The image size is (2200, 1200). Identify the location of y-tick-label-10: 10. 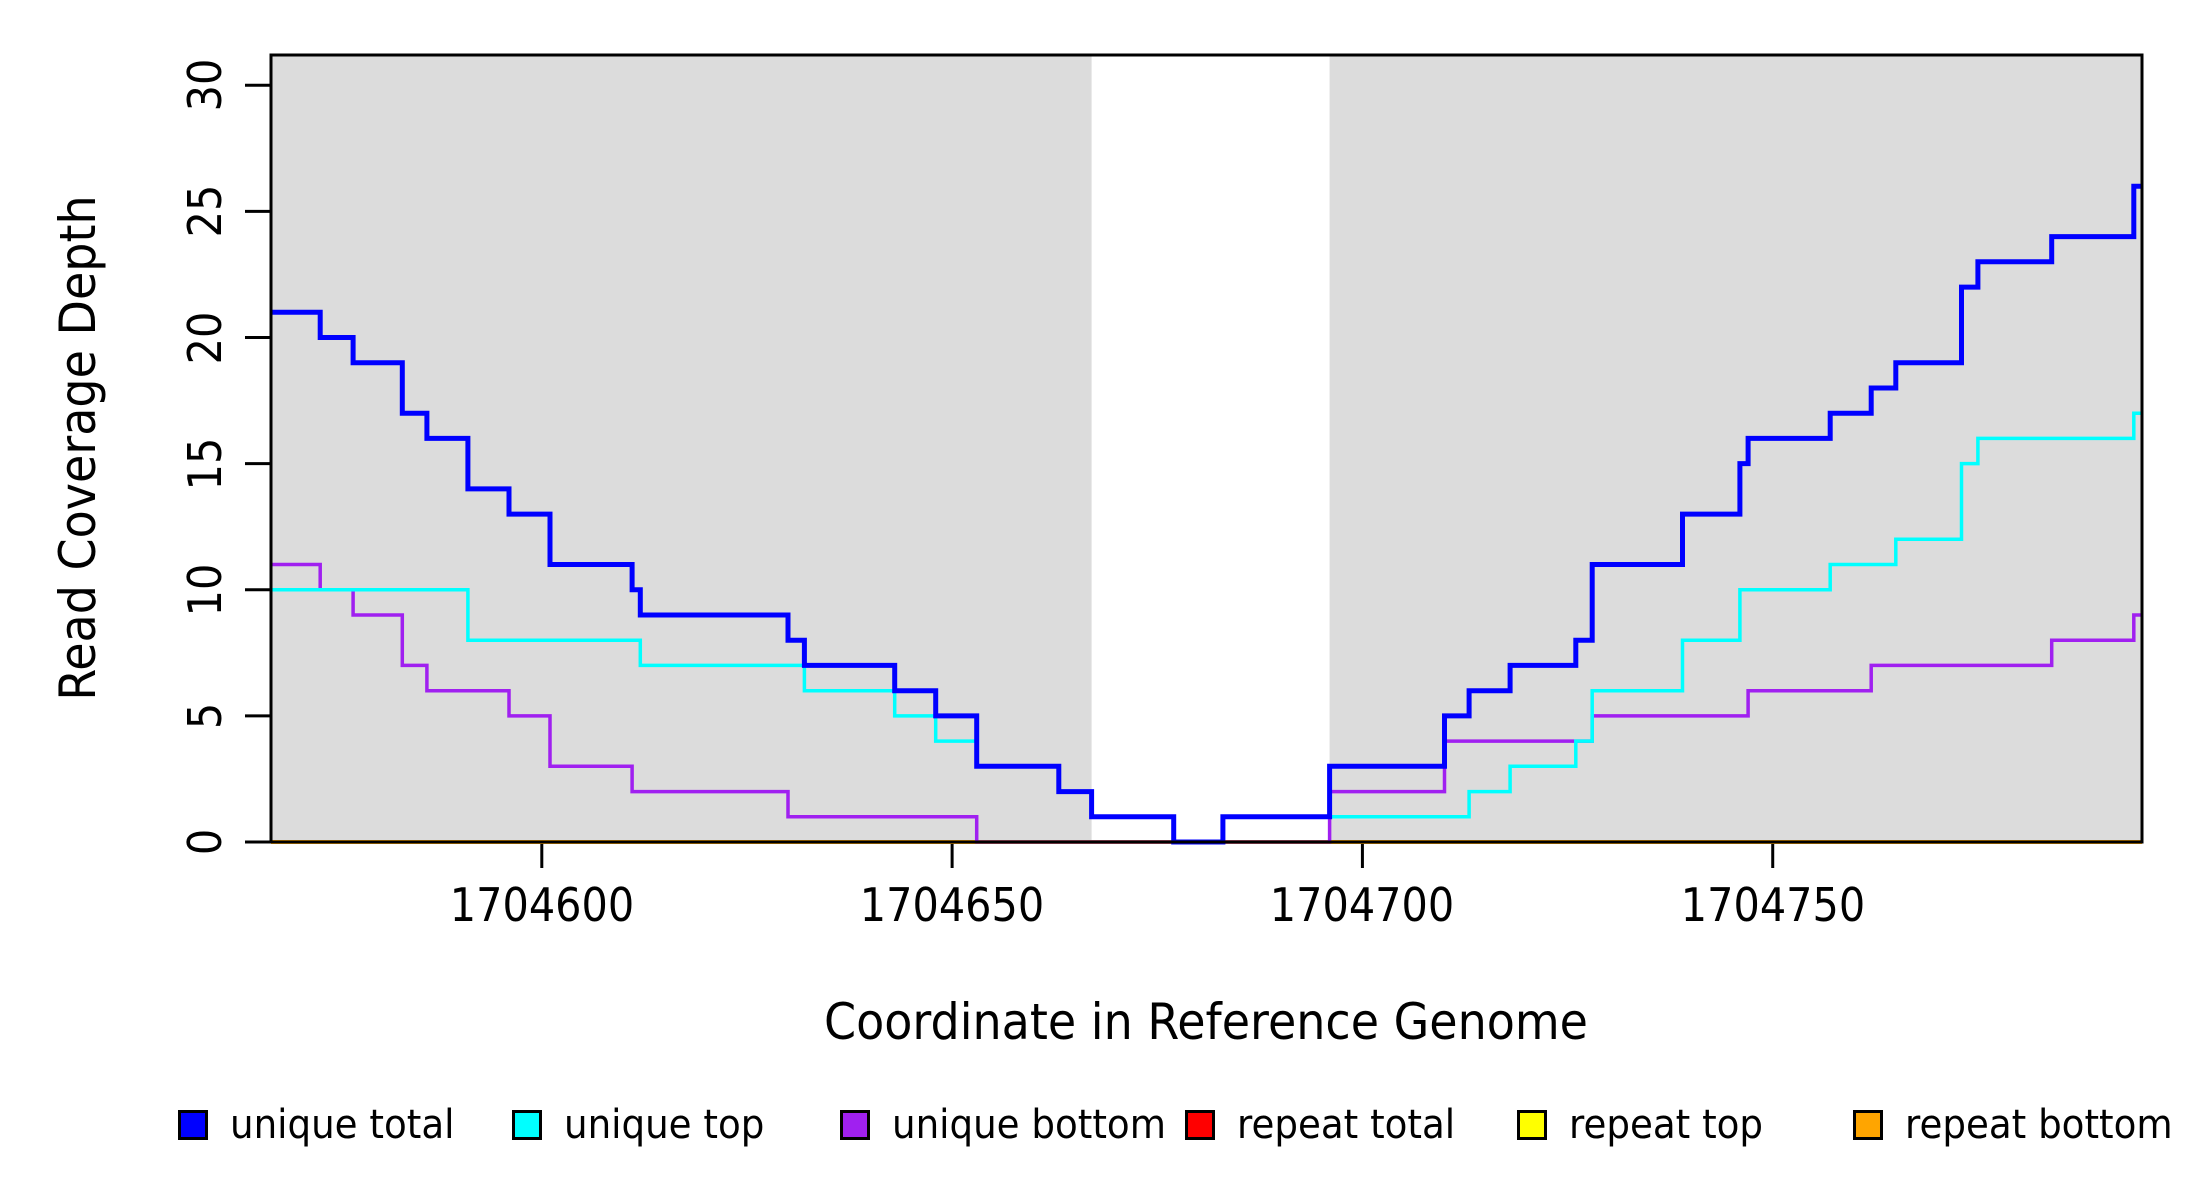
(205, 590).